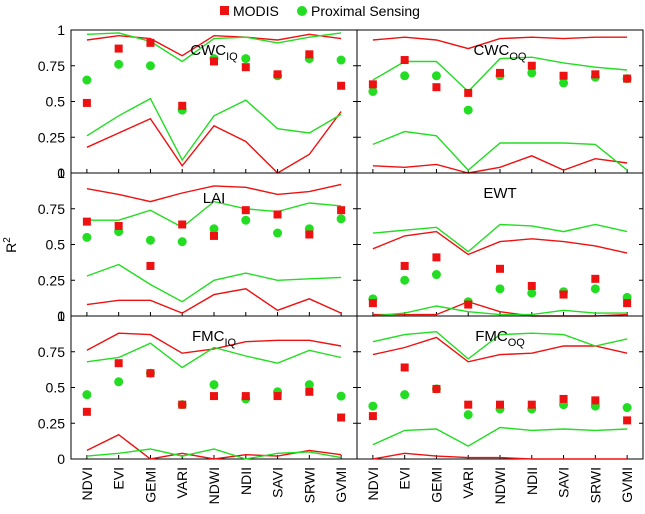  I want to click on panel-title-subscript: IQ, so click(232, 57).